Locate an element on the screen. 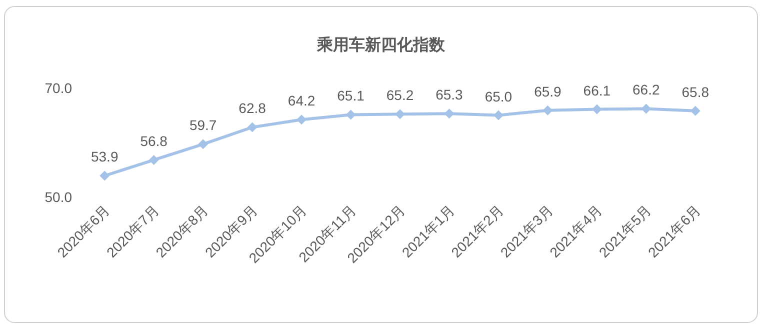  data-label: 66.1 is located at coordinates (597, 90).